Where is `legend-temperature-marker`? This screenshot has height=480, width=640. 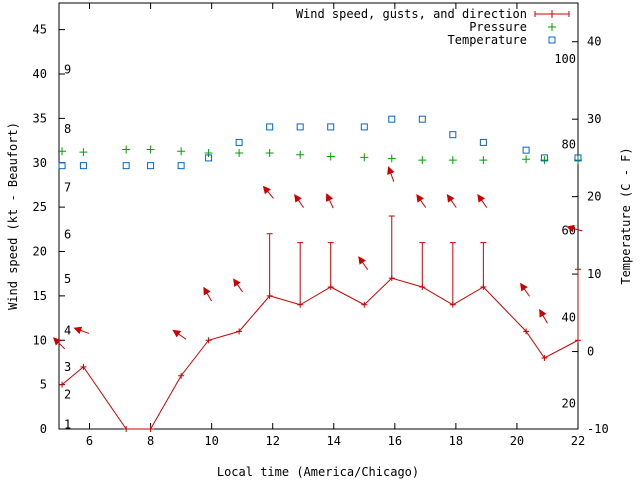 legend-temperature-marker is located at coordinates (552, 40).